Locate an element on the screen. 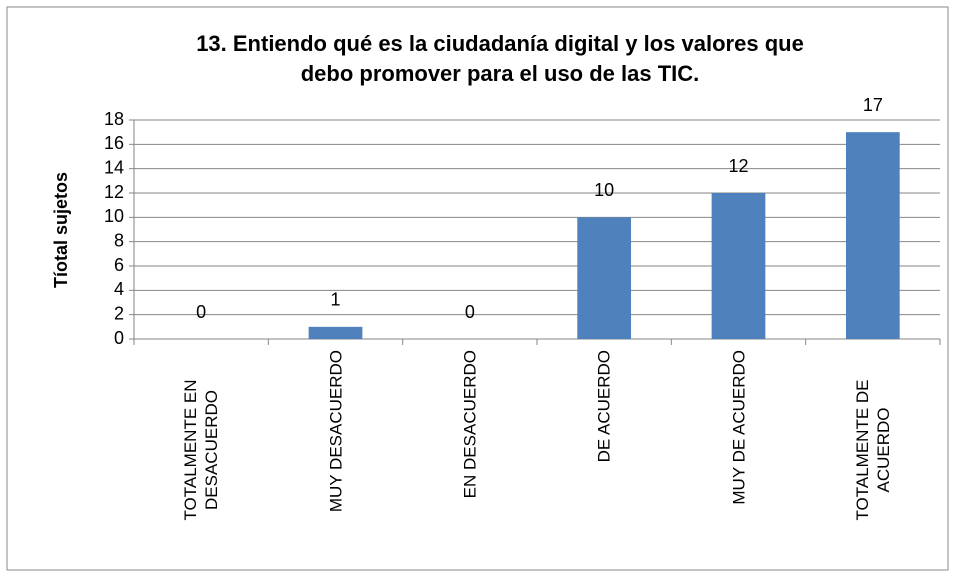 The width and height of the screenshot is (956, 577). y-tick-label: 18 is located at coordinates (114, 119).